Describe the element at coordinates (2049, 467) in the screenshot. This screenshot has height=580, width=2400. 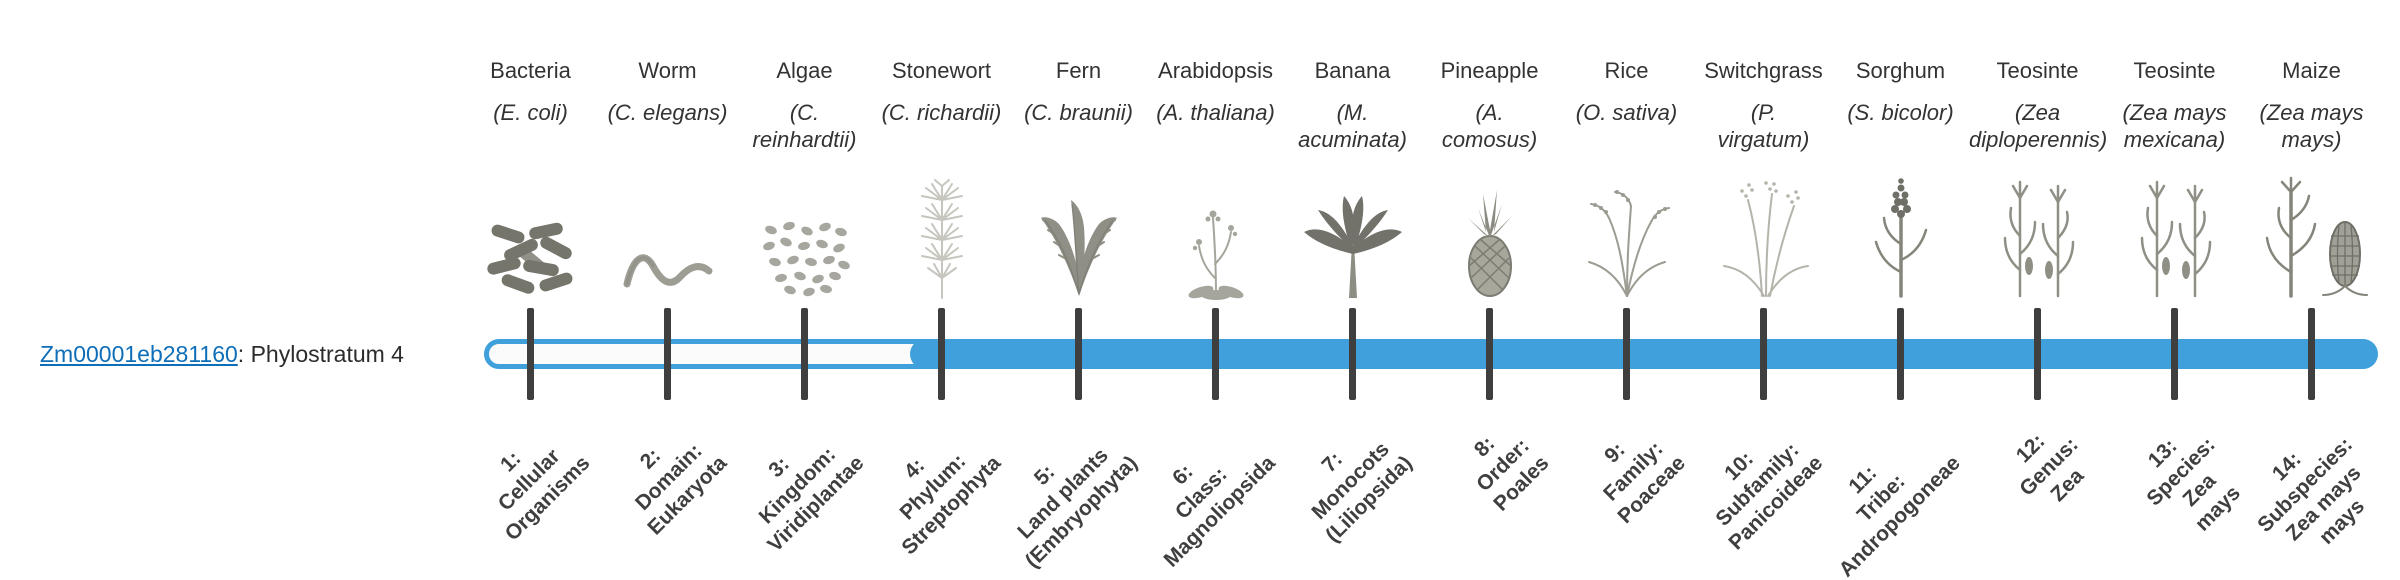
I see `stratum-axis-label-12: 12: Genus: Zea` at that location.